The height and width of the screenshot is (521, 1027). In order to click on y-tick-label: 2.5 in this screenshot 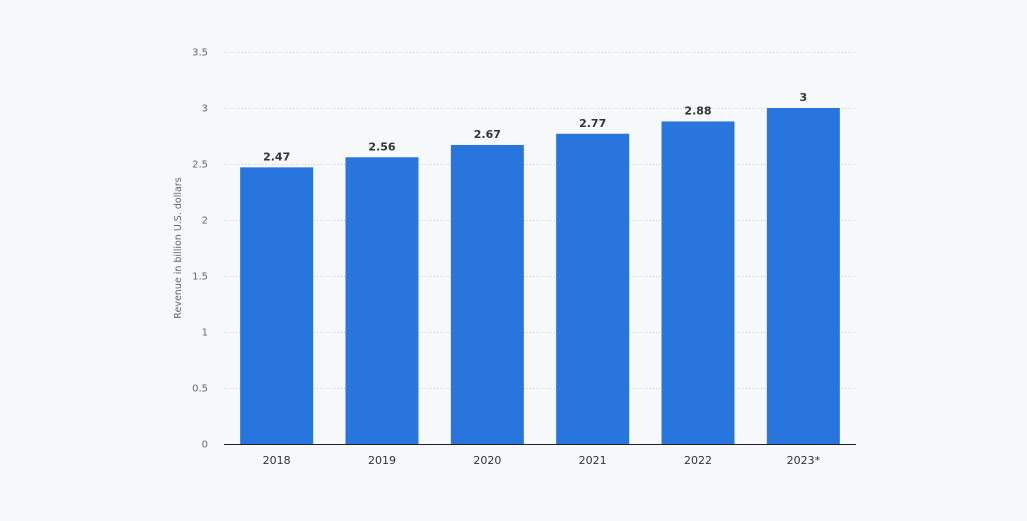, I will do `click(200, 165)`.